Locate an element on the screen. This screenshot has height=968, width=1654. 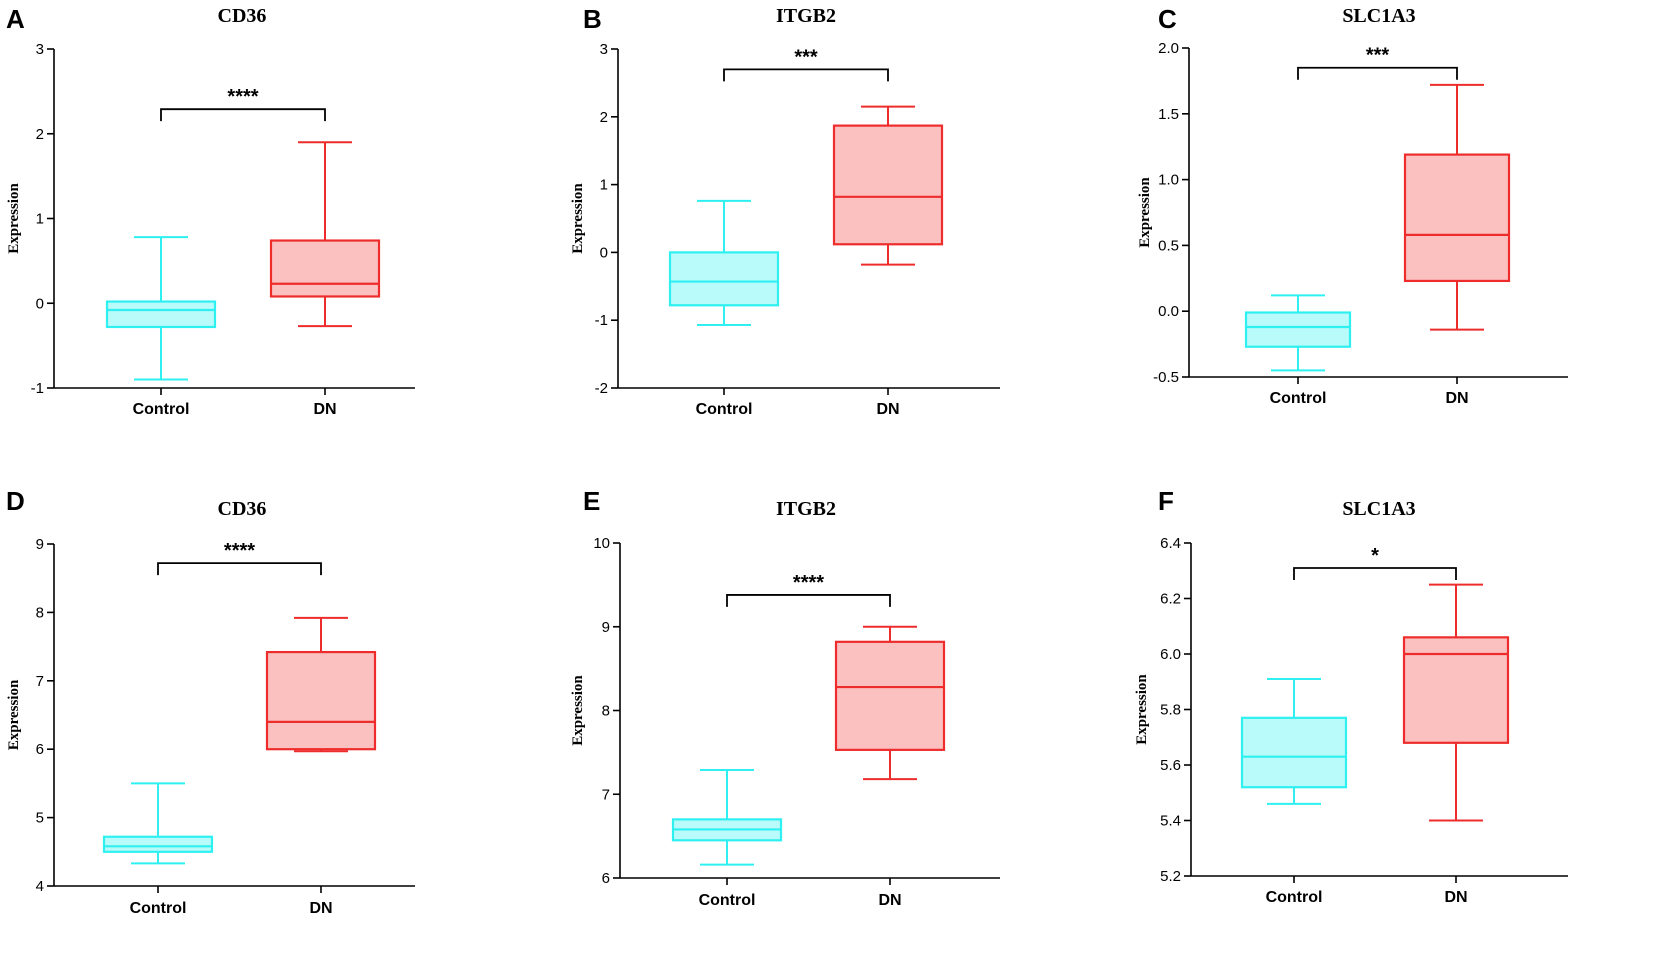
y-tick-label: 5.6 is located at coordinates (1170, 765).